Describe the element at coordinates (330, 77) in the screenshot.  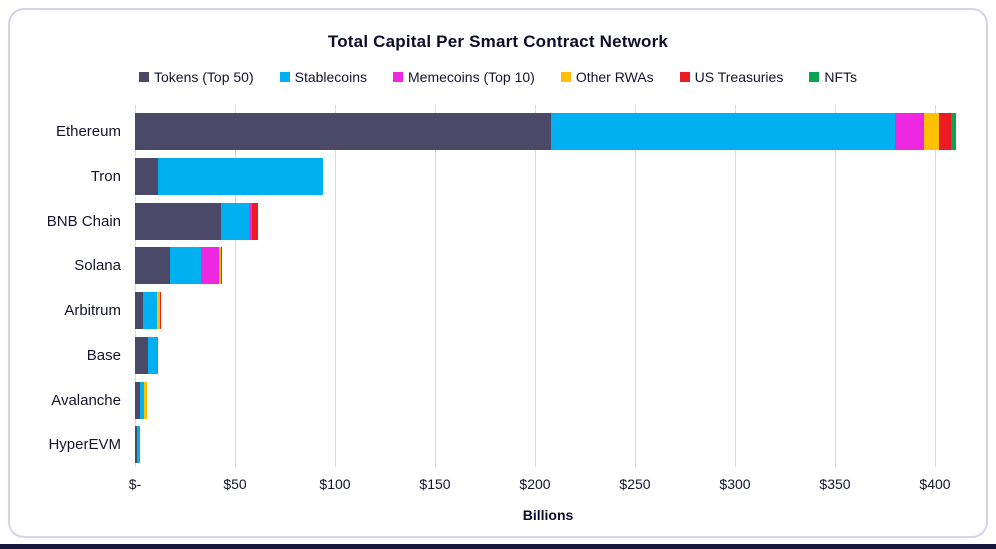
I see `legend-item-label: Stablecoins` at that location.